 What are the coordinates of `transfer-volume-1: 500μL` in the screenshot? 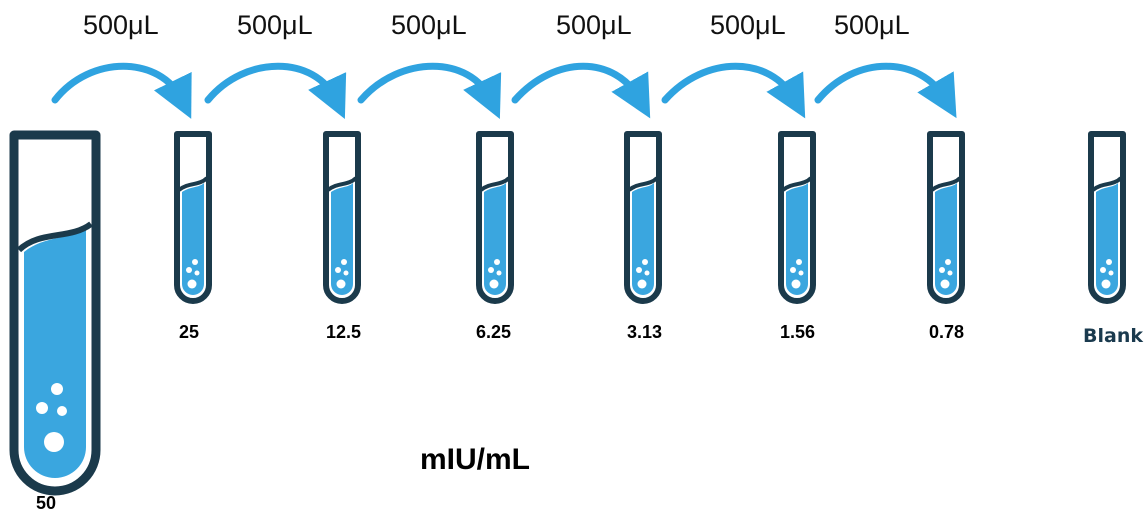 It's located at (121, 25).